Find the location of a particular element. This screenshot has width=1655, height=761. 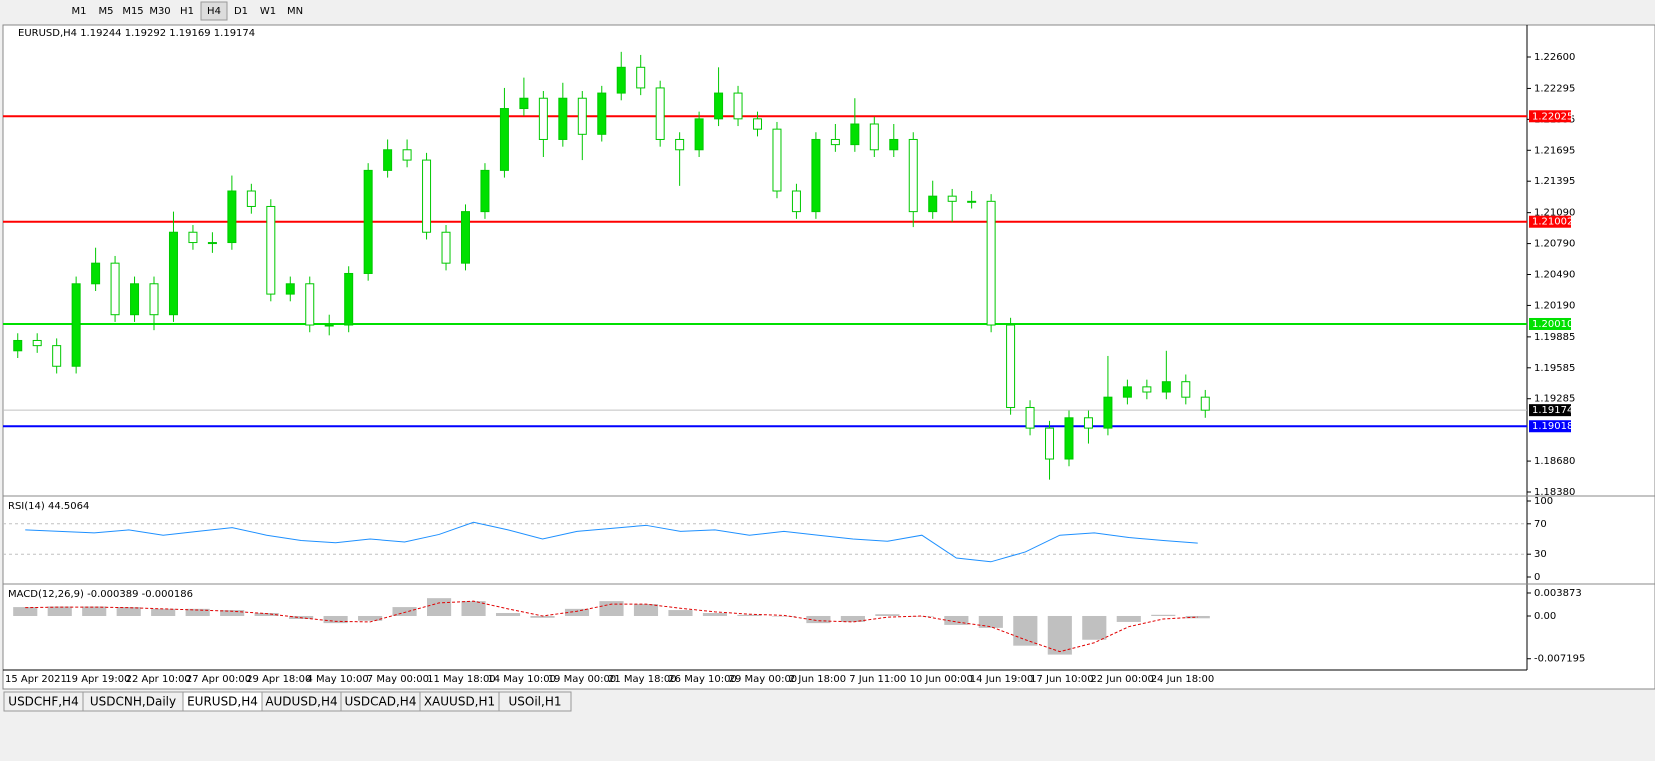

time-label: 24 Jun 18:00 is located at coordinates (1183, 679).